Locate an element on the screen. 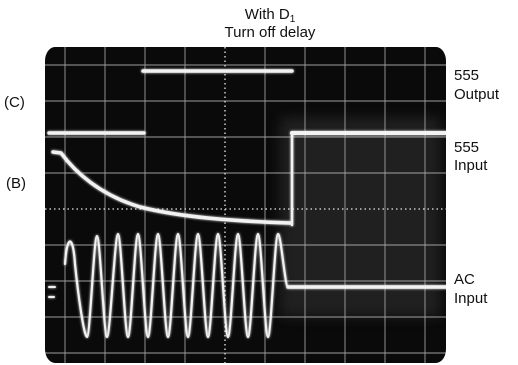 Image resolution: width=518 pixels, height=365 pixels. label-555-input-2: Input is located at coordinates (471, 165).